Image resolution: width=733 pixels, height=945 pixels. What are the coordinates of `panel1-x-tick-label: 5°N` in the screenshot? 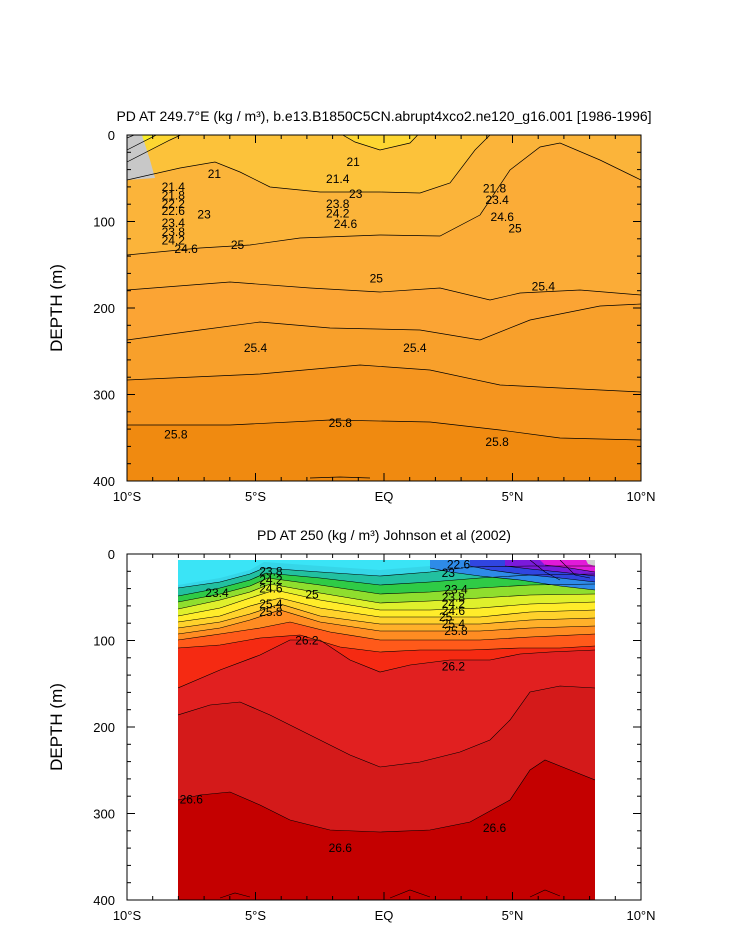 It's located at (513, 496).